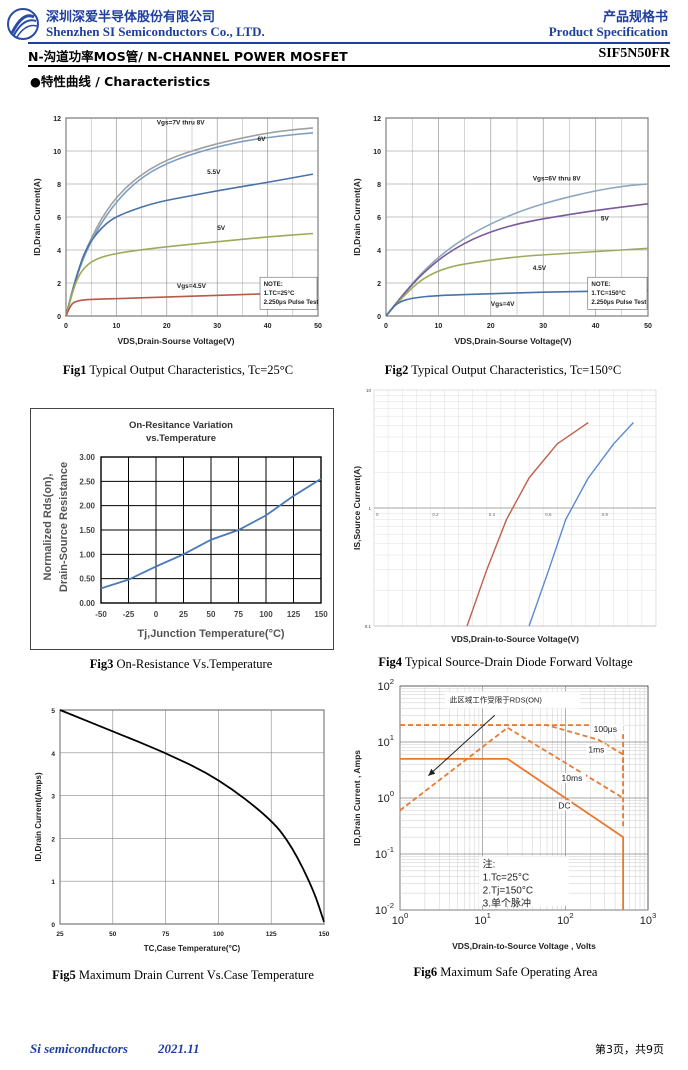 The width and height of the screenshot is (688, 1070). I want to click on x-tick-label: 10², so click(565, 919).